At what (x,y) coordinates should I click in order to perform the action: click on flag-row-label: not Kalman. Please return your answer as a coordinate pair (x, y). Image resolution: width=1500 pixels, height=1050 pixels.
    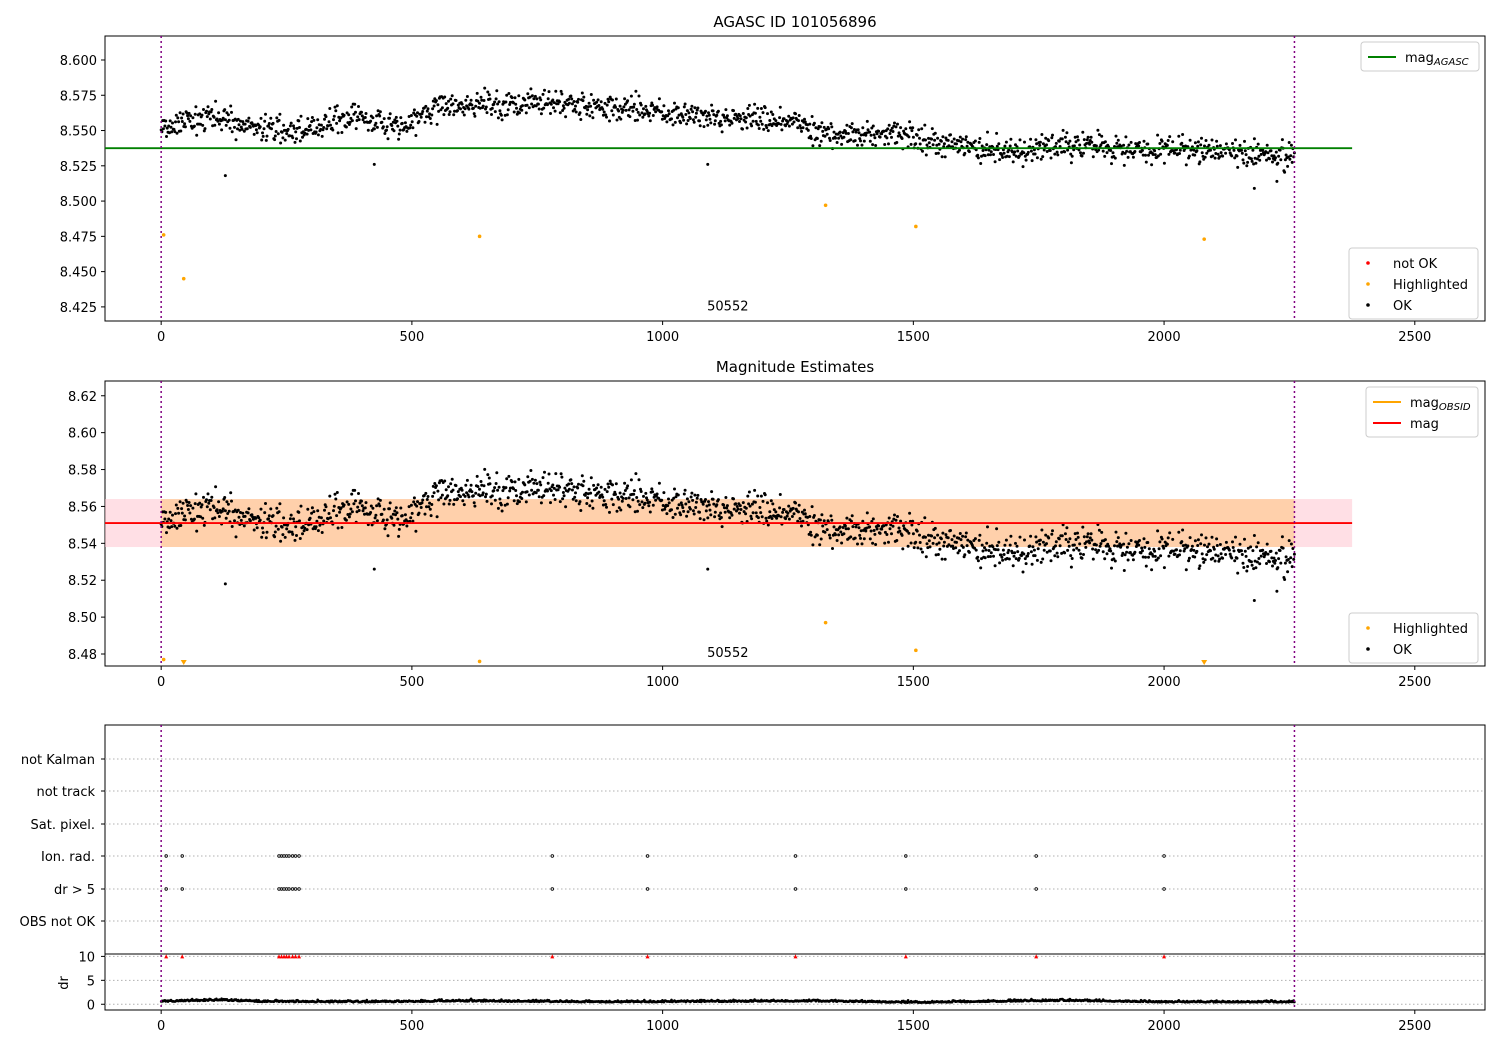
    Looking at the image, I should click on (58, 760).